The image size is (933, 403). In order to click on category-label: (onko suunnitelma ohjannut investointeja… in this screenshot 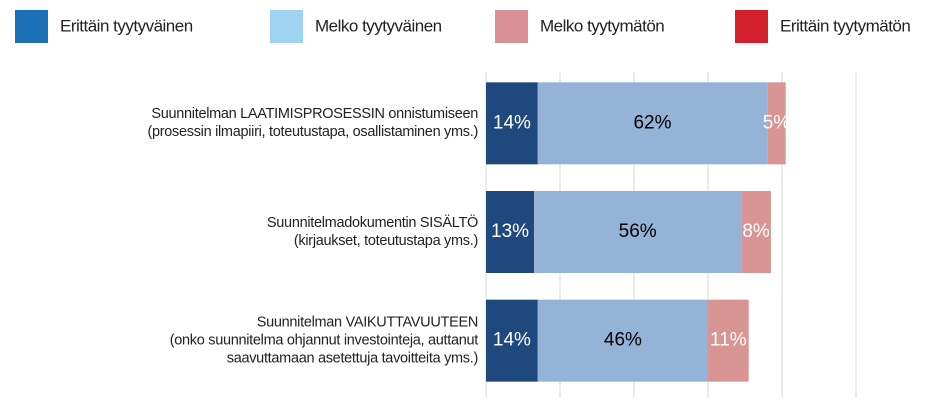, I will do `click(324, 340)`.